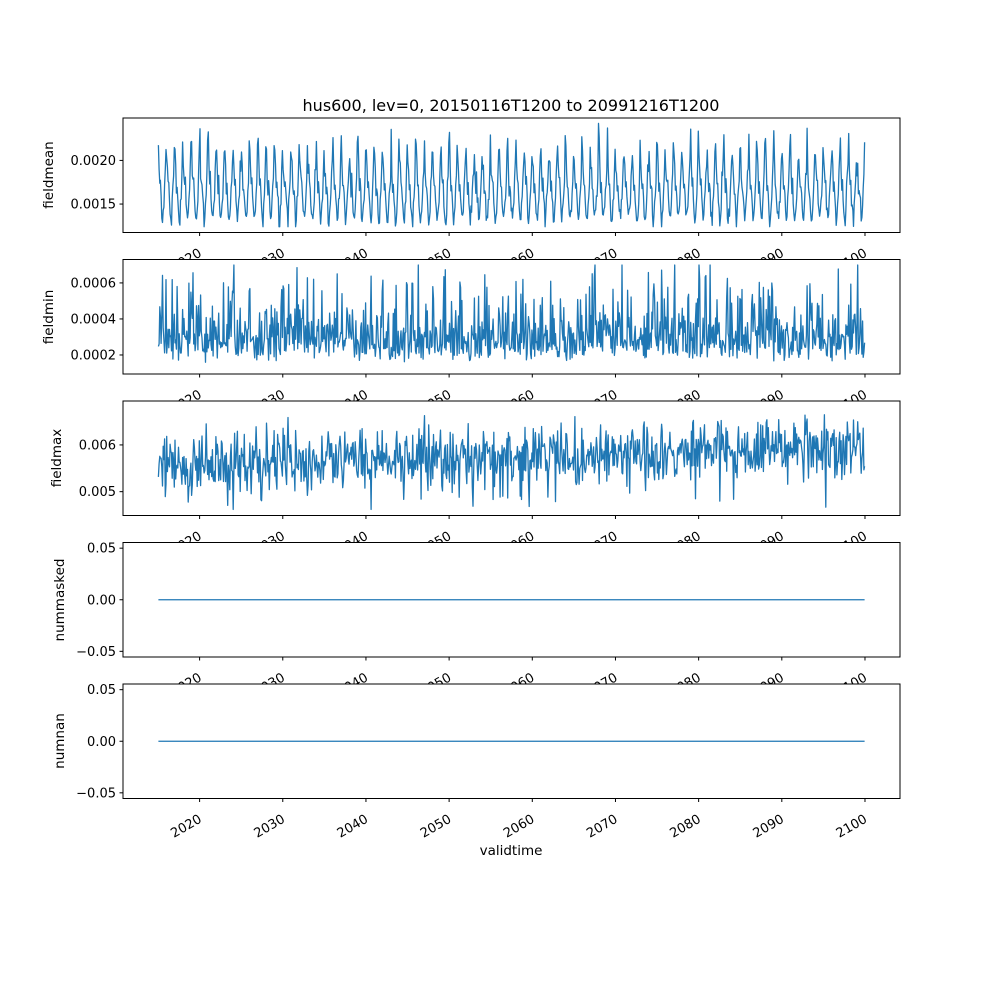  Describe the element at coordinates (436, 827) in the screenshot. I see `x-tick-label: 2050` at that location.